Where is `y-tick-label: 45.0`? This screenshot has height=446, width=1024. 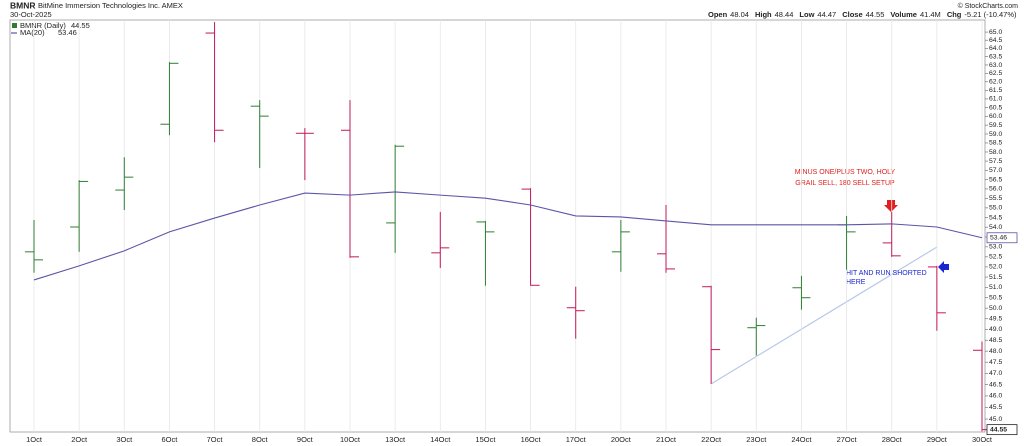
y-tick-label: 45.0 is located at coordinates (995, 419).